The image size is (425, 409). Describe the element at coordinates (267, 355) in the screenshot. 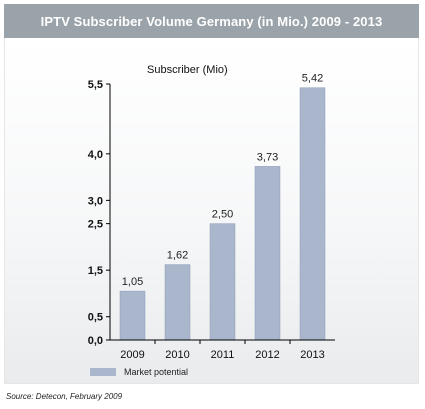

I see `x-tick-label-2012: 2012` at that location.